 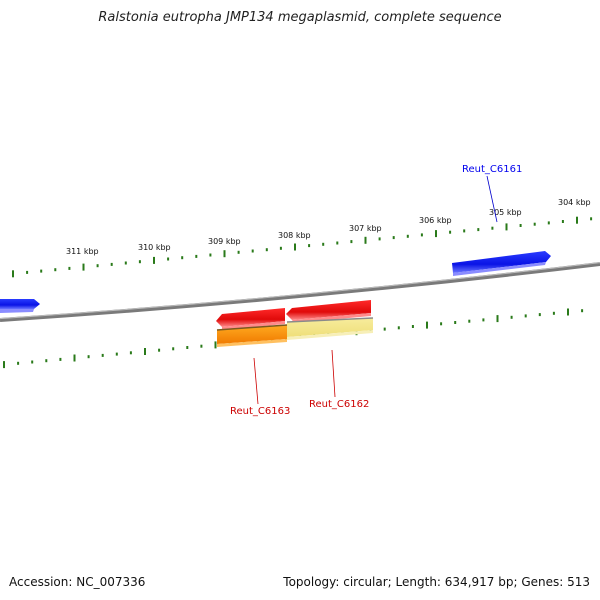 What do you see at coordinates (256, 381) in the screenshot?
I see `leader-line-reut-c6163` at bounding box center [256, 381].